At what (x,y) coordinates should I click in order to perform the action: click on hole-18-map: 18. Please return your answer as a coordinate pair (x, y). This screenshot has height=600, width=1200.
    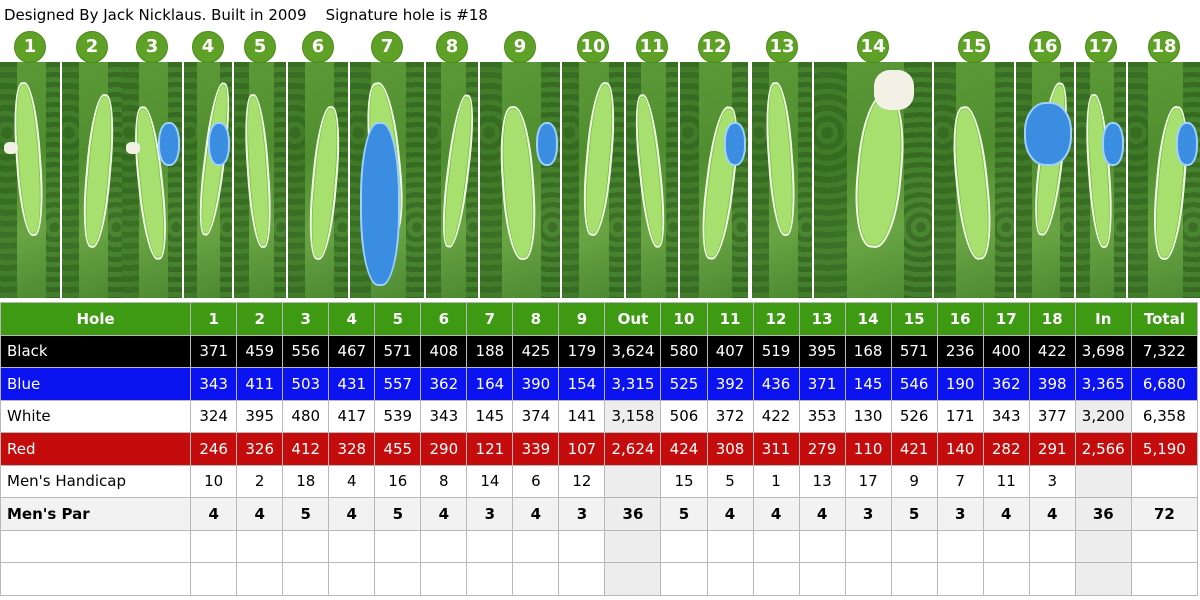
    Looking at the image, I should click on (1164, 164).